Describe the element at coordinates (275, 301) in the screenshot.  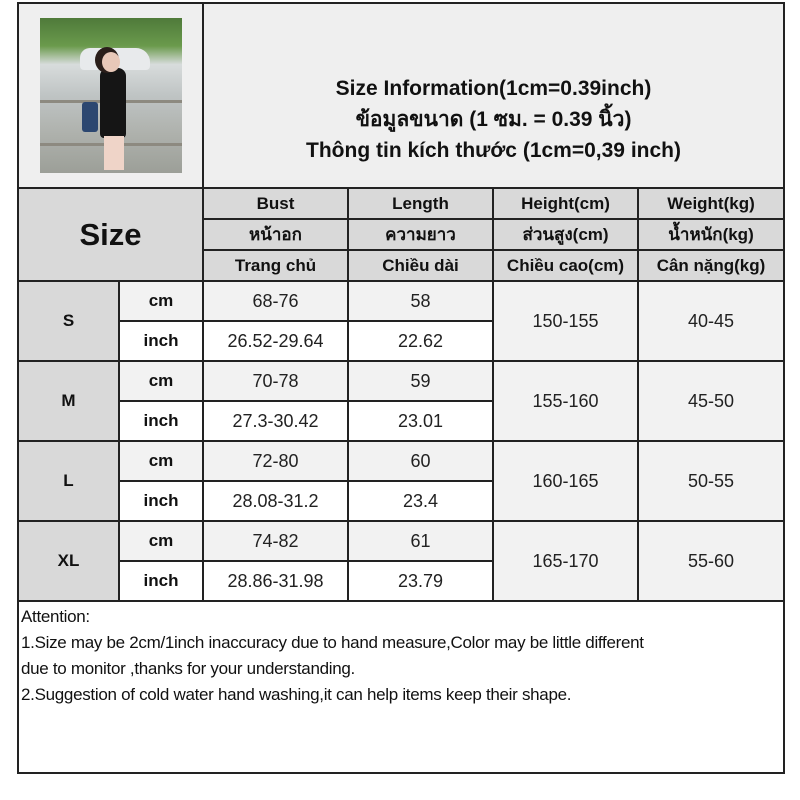
I see `bust-cm: 68-76` at that location.